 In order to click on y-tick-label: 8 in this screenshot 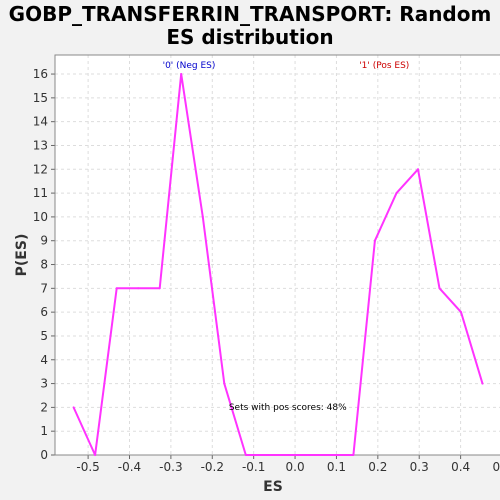, I will do `click(44, 265)`.